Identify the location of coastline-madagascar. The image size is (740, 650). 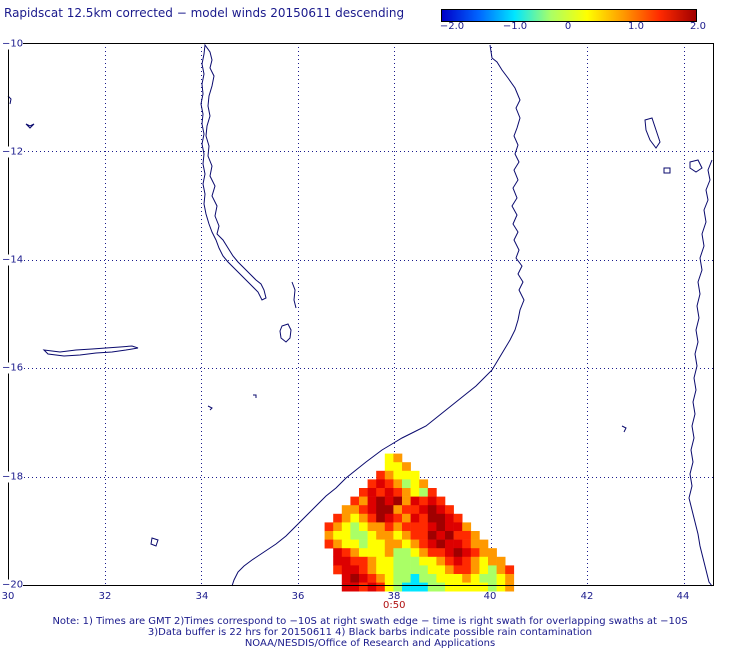
(700, 373).